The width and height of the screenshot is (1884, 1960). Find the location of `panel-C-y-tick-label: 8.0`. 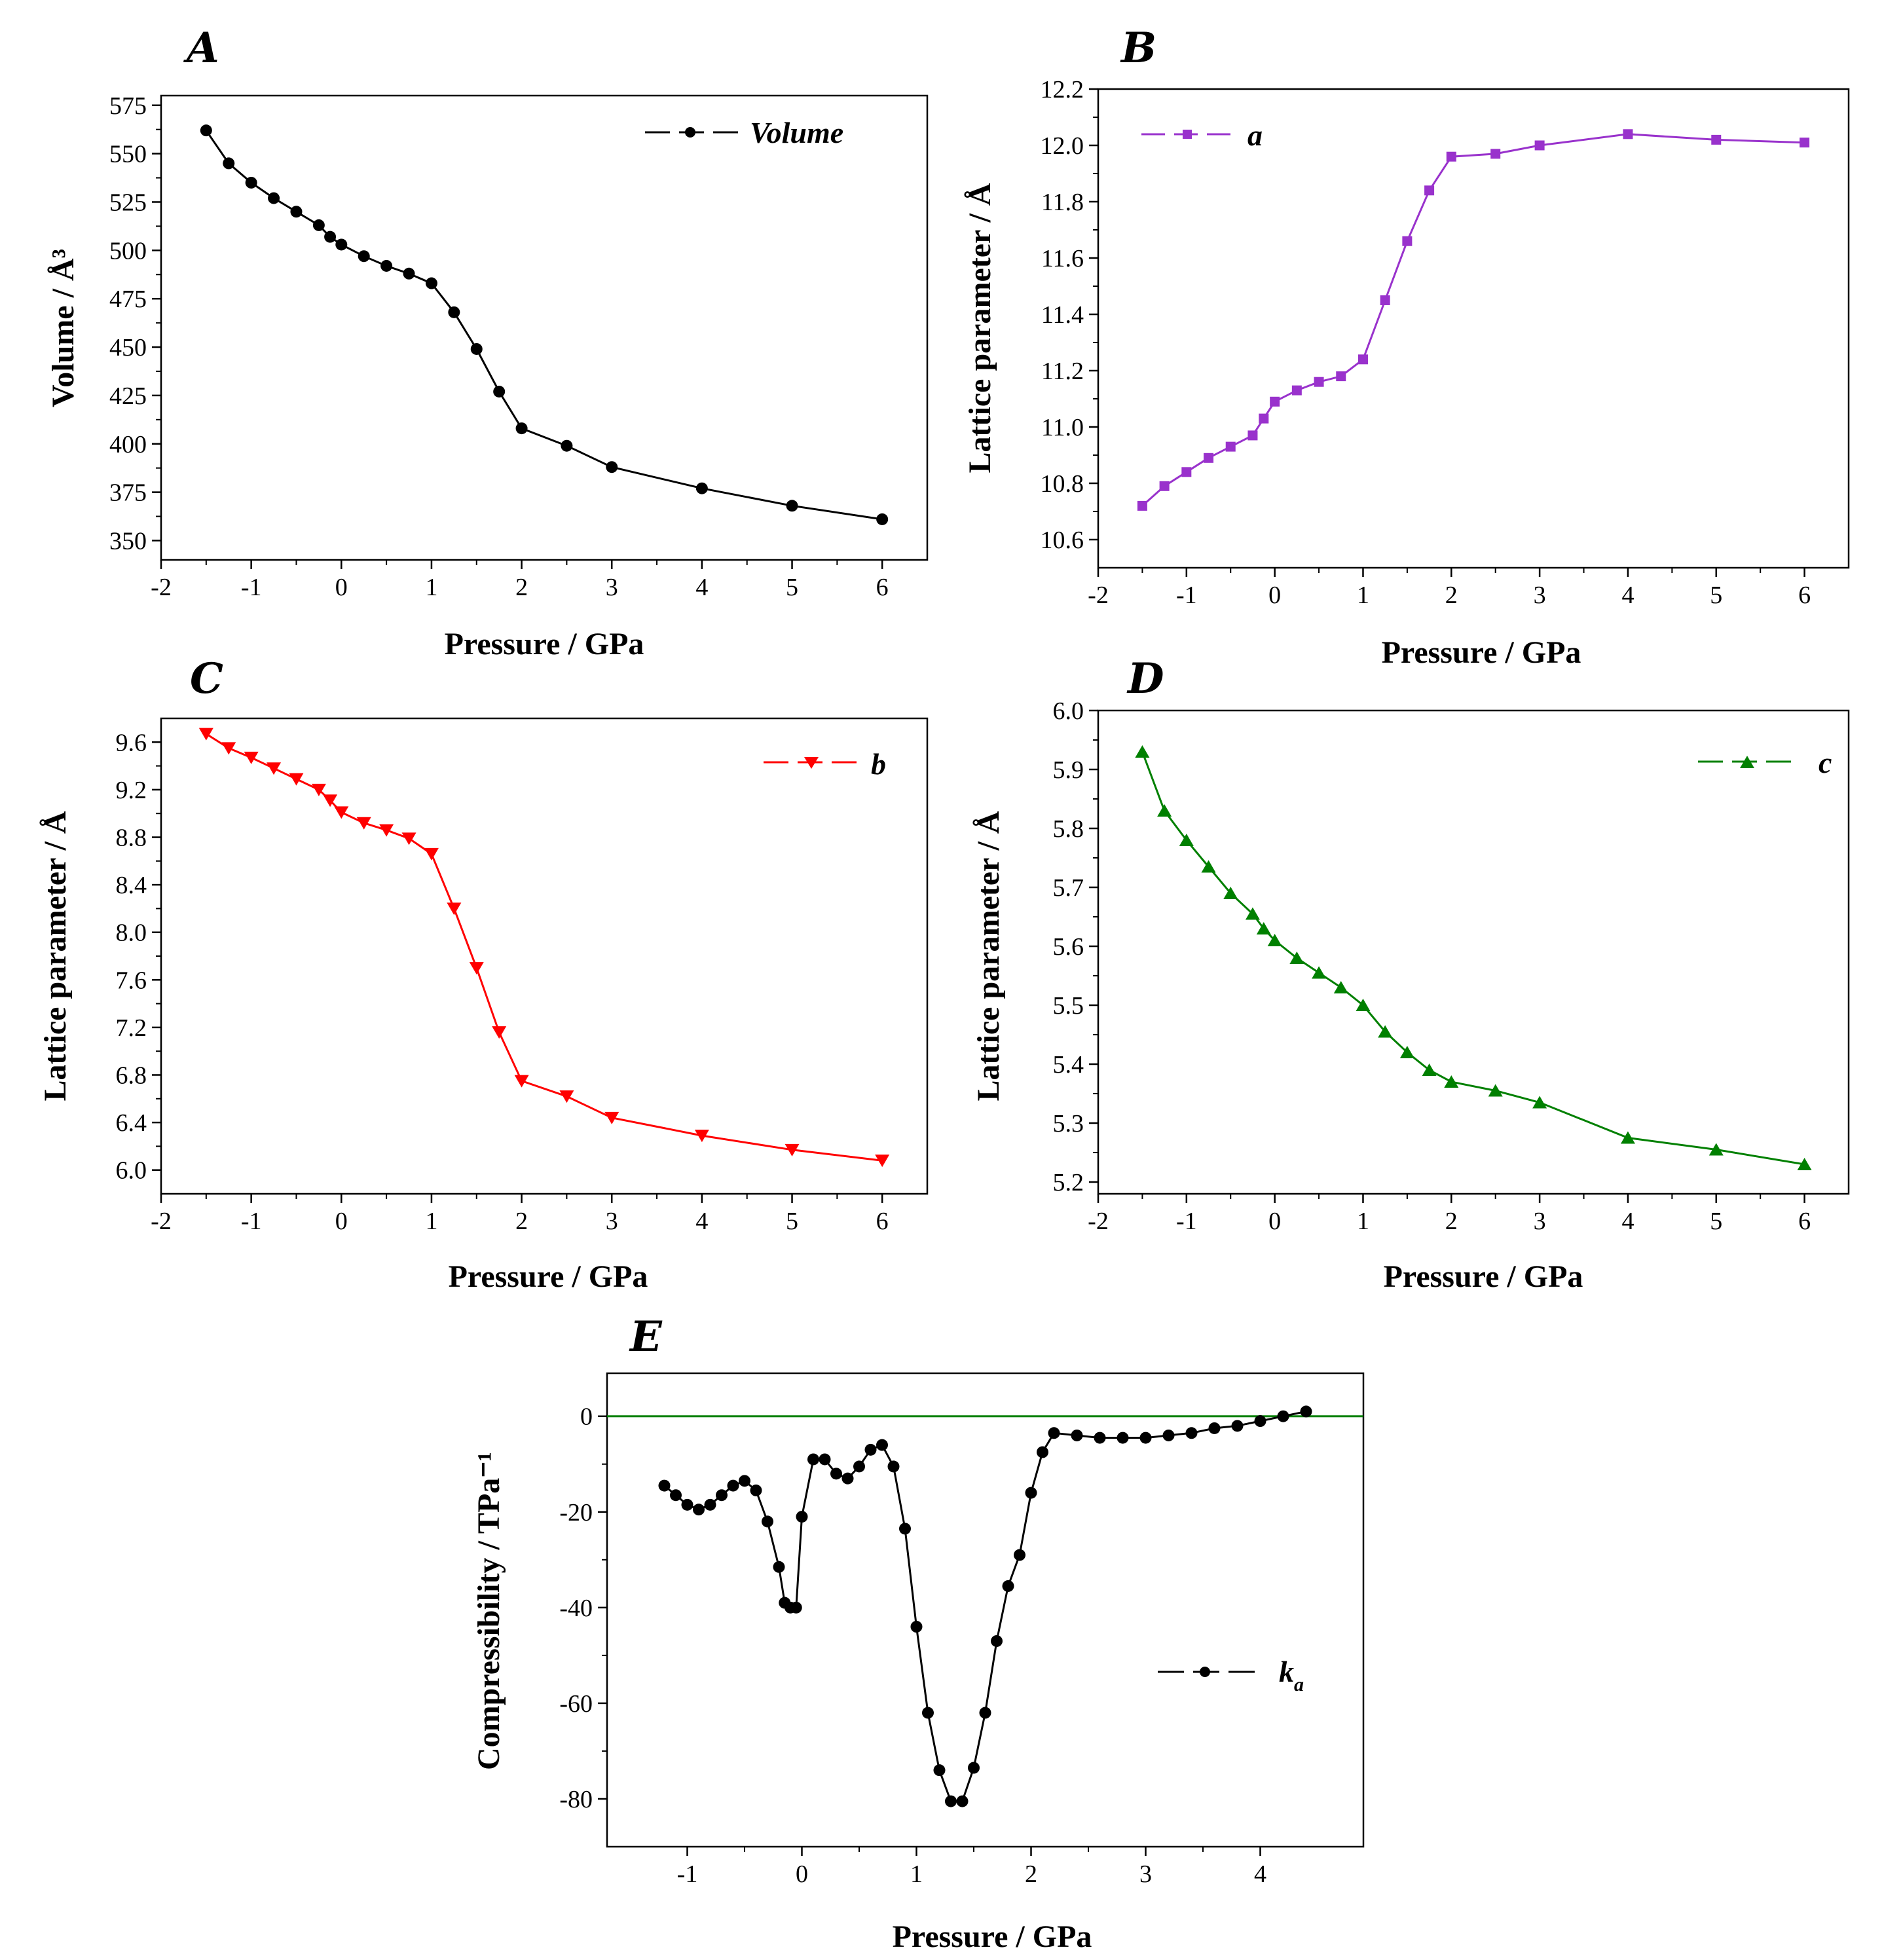

panel-C-y-tick-label: 8.0 is located at coordinates (131, 933).